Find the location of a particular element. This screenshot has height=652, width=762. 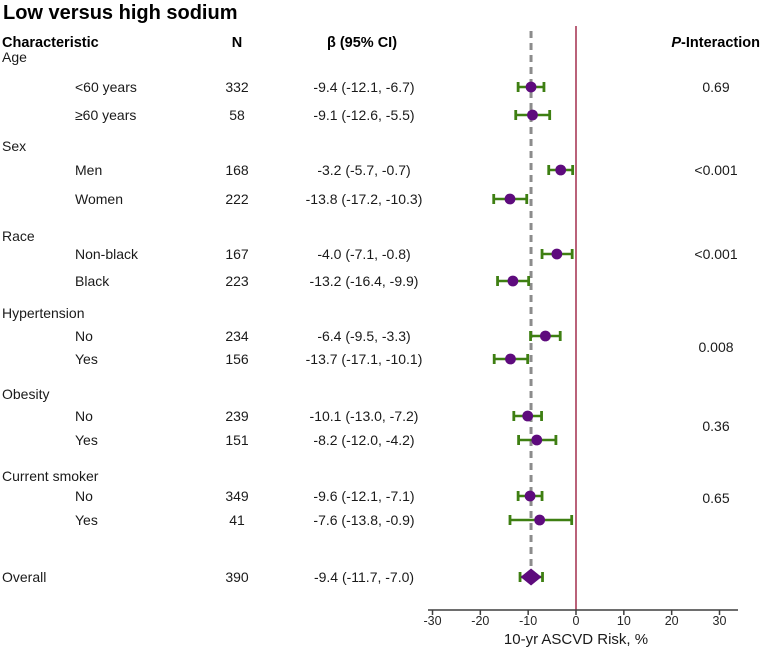

x-axis-tick-label: 10 is located at coordinates (624, 621).